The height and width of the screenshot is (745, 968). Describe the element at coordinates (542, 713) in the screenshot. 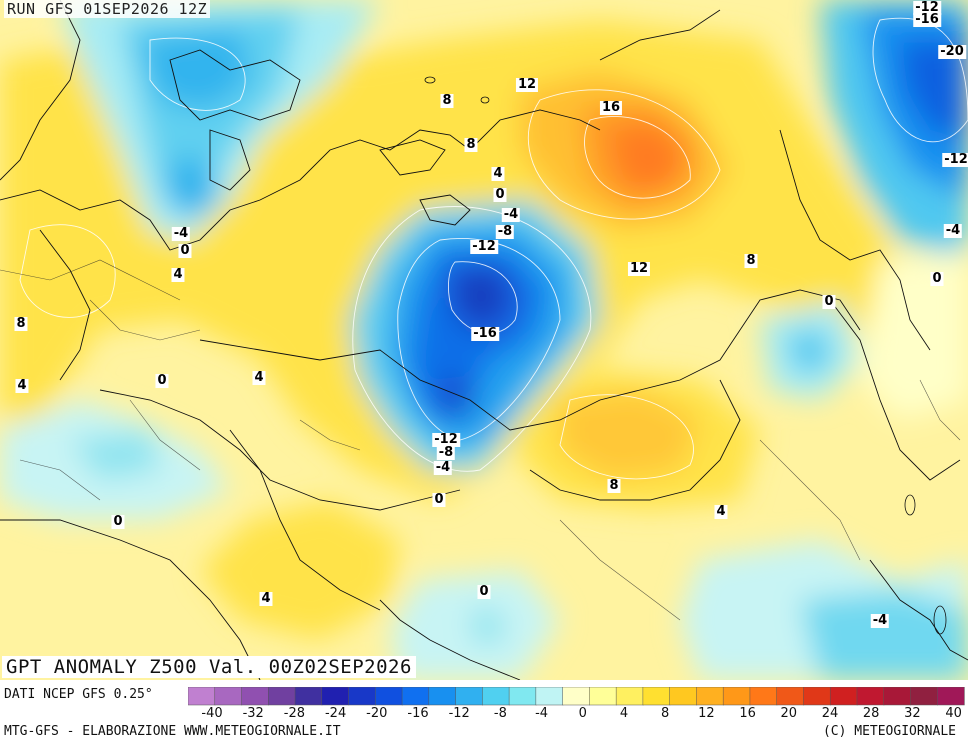

I see `colorbar-tick-label: -4` at that location.